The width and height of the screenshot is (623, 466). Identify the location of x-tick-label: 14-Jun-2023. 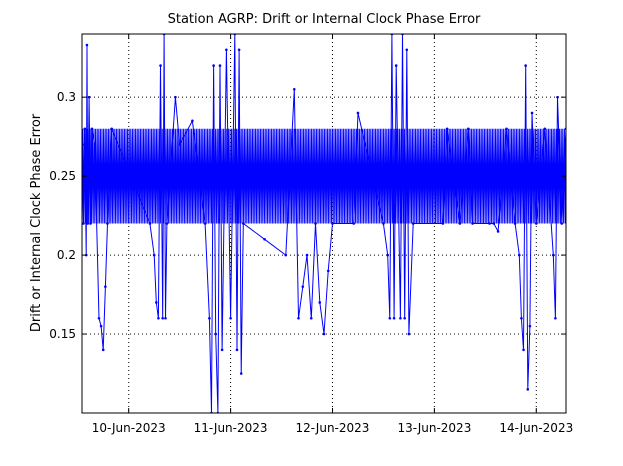
(536, 428).